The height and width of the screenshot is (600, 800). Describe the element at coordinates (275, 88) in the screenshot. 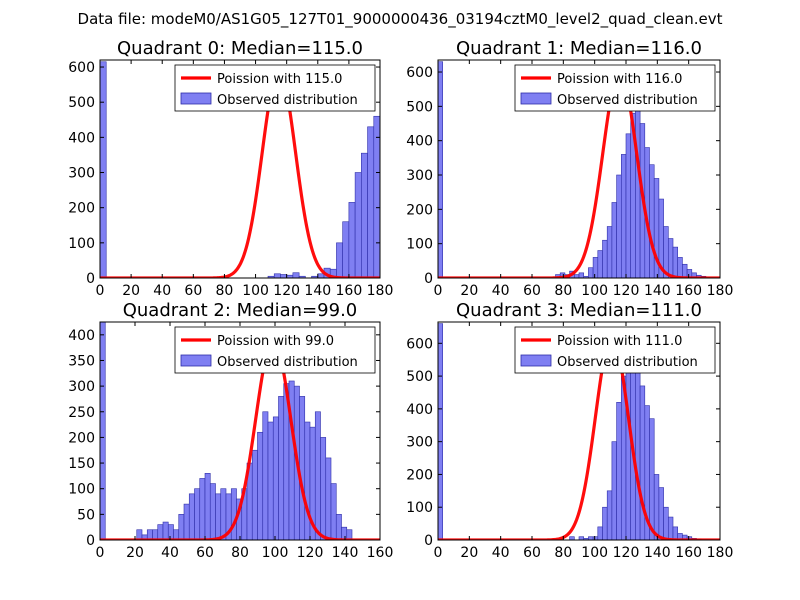

I see `quadrant-0-legend: Poission with 115.0 Observed distribution` at that location.